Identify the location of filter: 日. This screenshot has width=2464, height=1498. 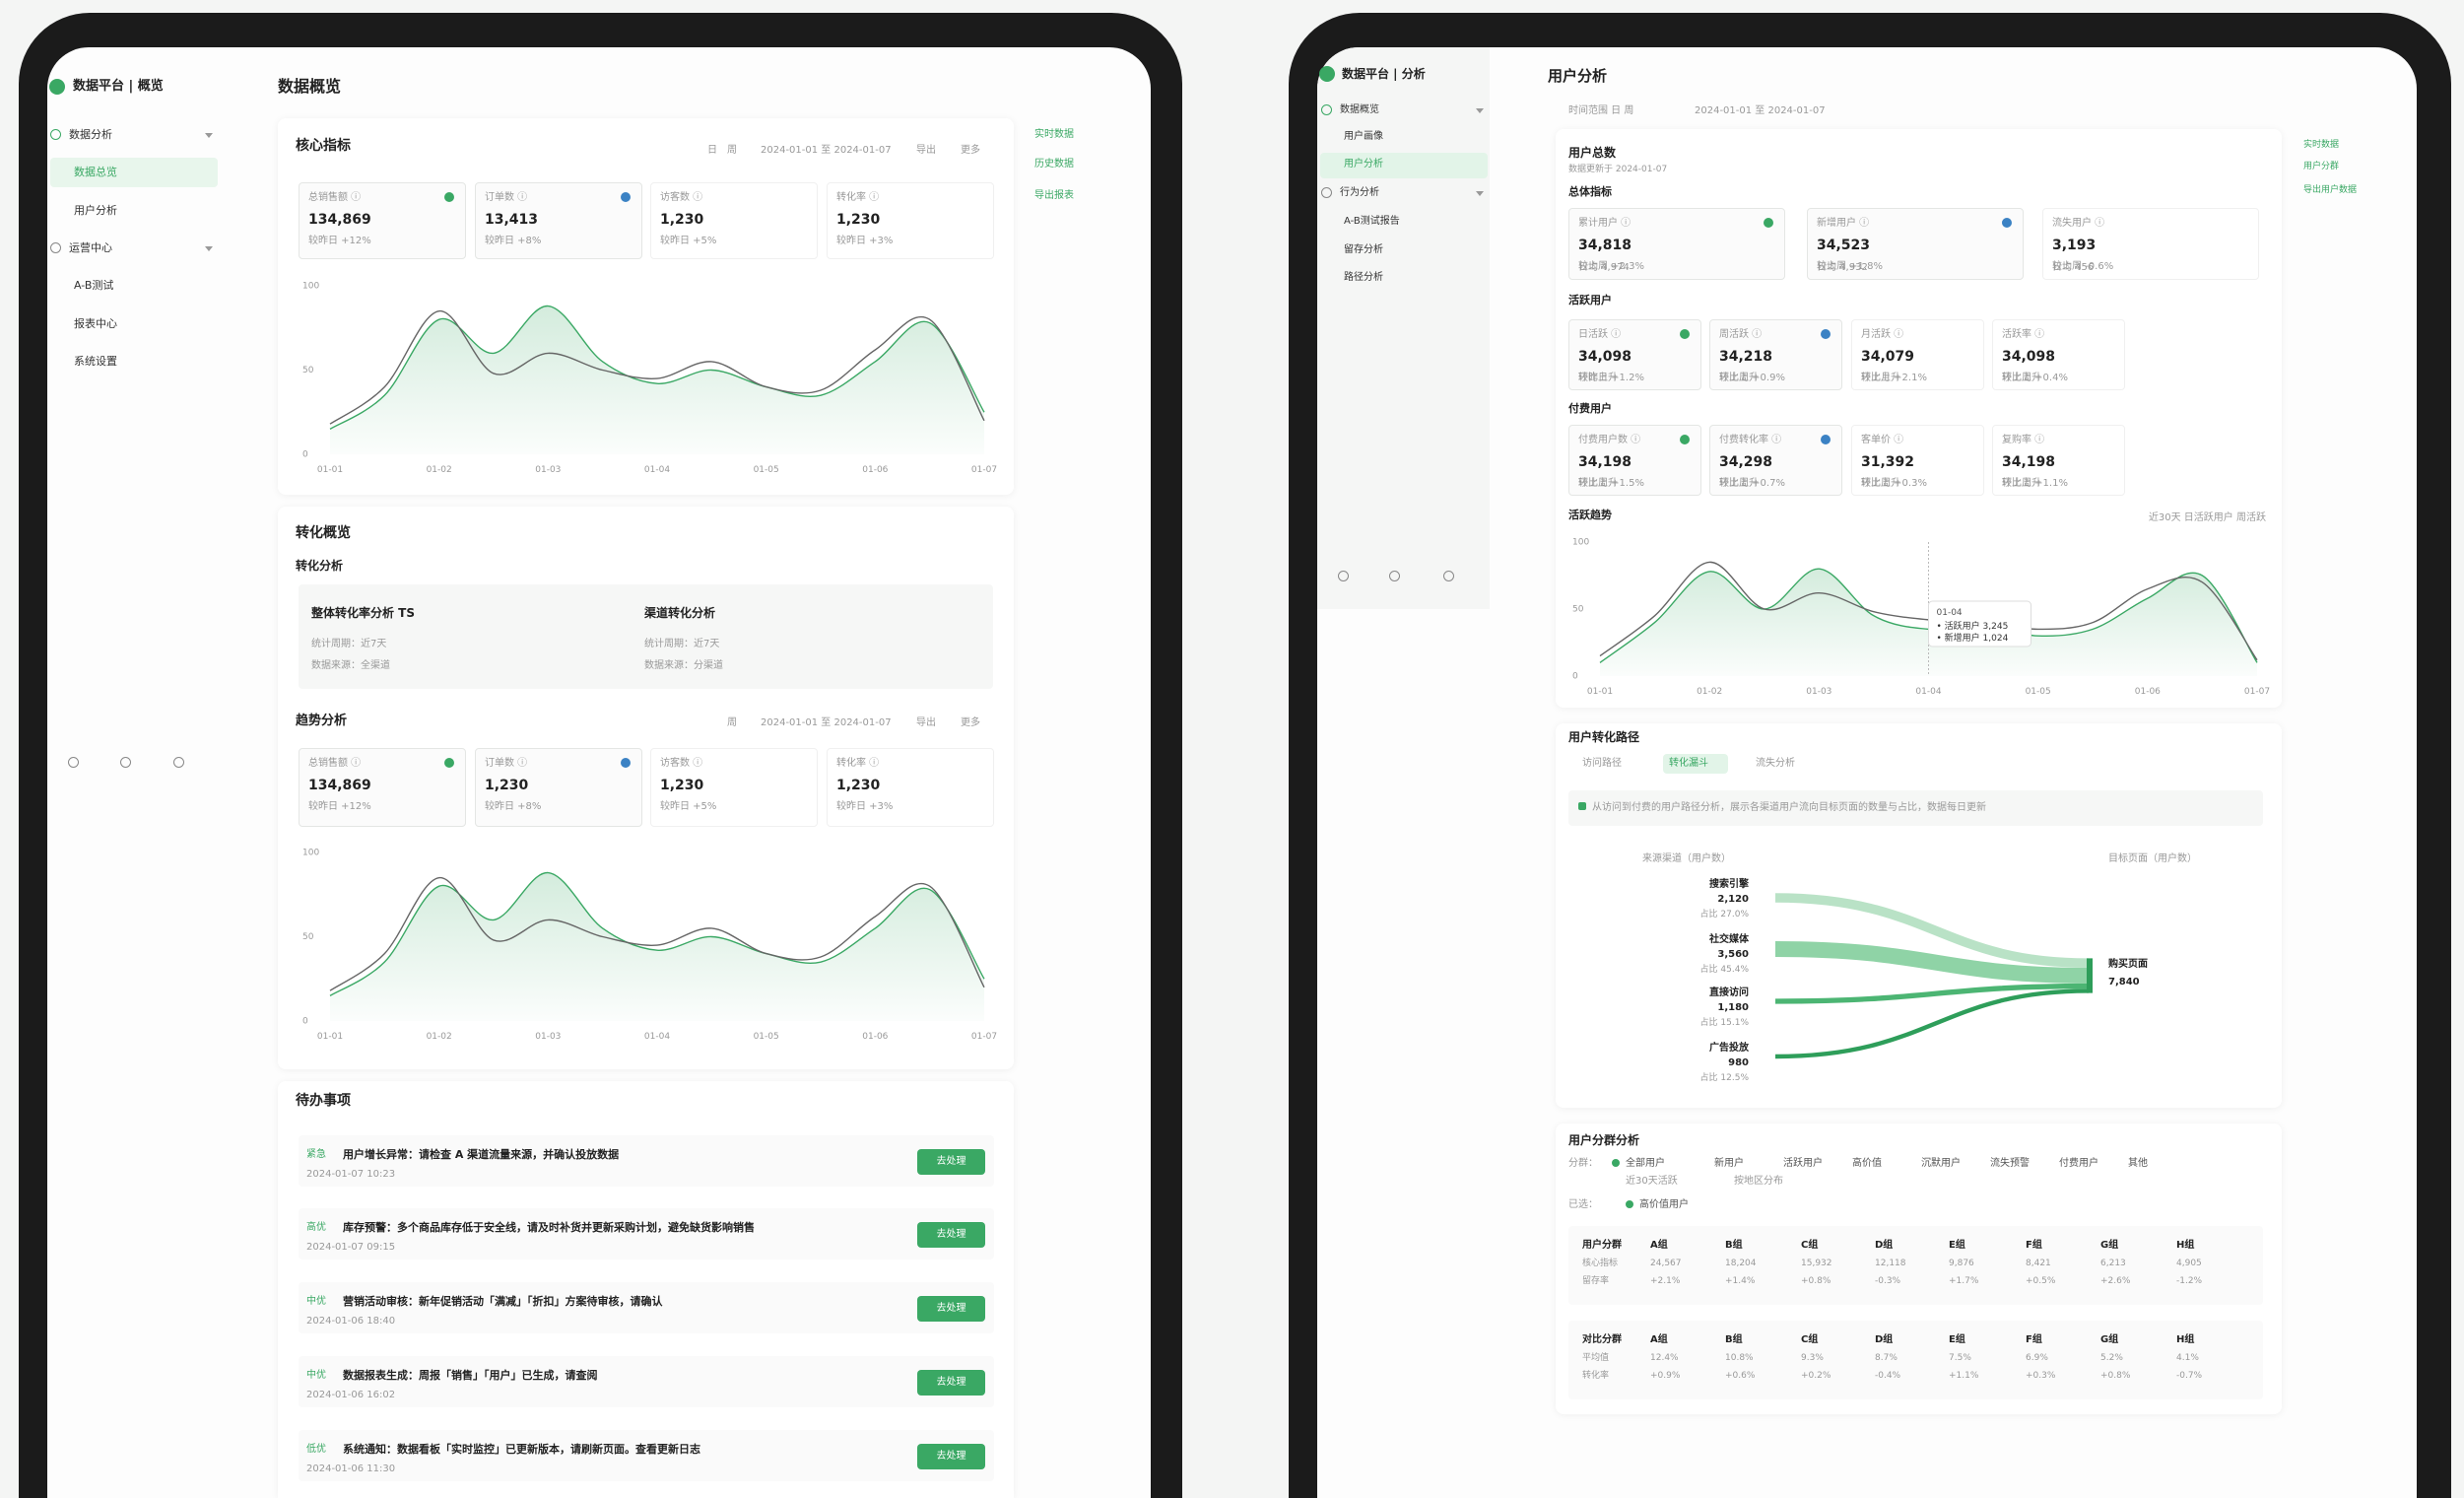
(712, 150).